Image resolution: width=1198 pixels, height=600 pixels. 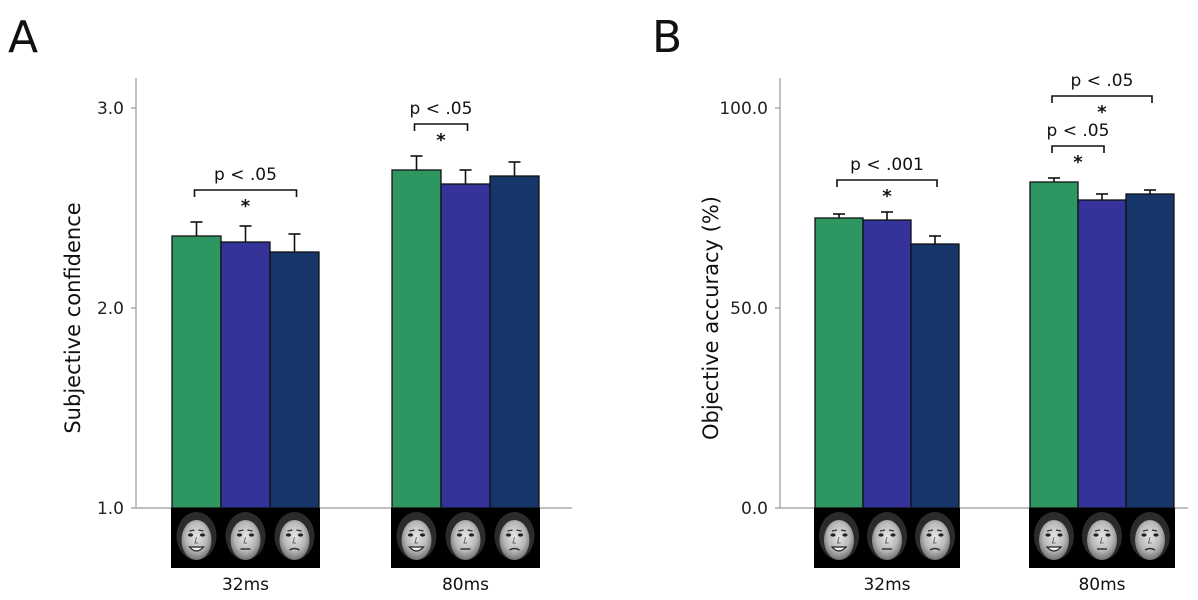 I want to click on y-tick-label: 1.0, so click(x=110, y=509).